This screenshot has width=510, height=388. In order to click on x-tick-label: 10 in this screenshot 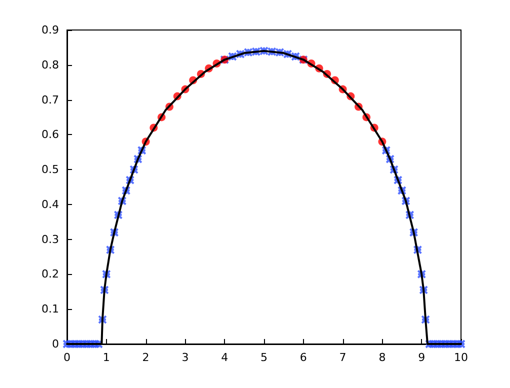, I will do `click(461, 357)`.